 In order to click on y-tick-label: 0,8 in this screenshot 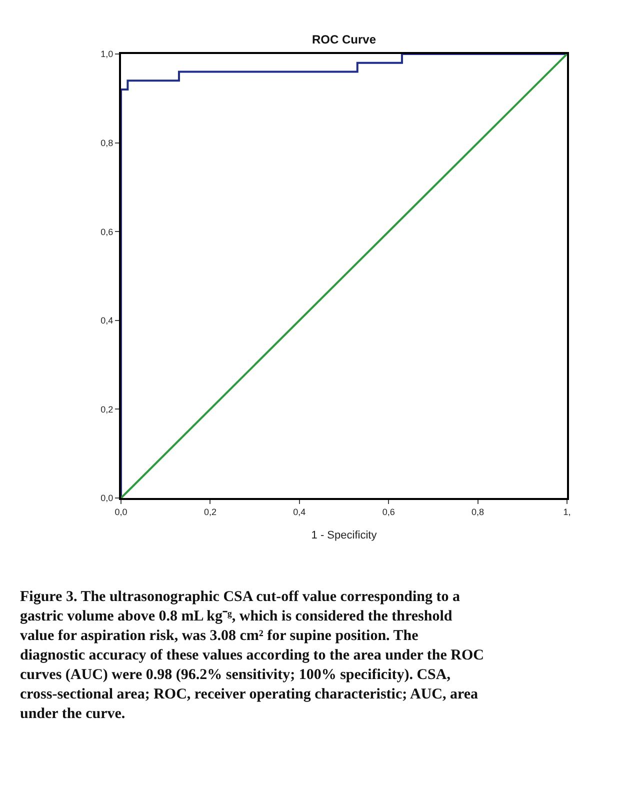, I will do `click(107, 143)`.